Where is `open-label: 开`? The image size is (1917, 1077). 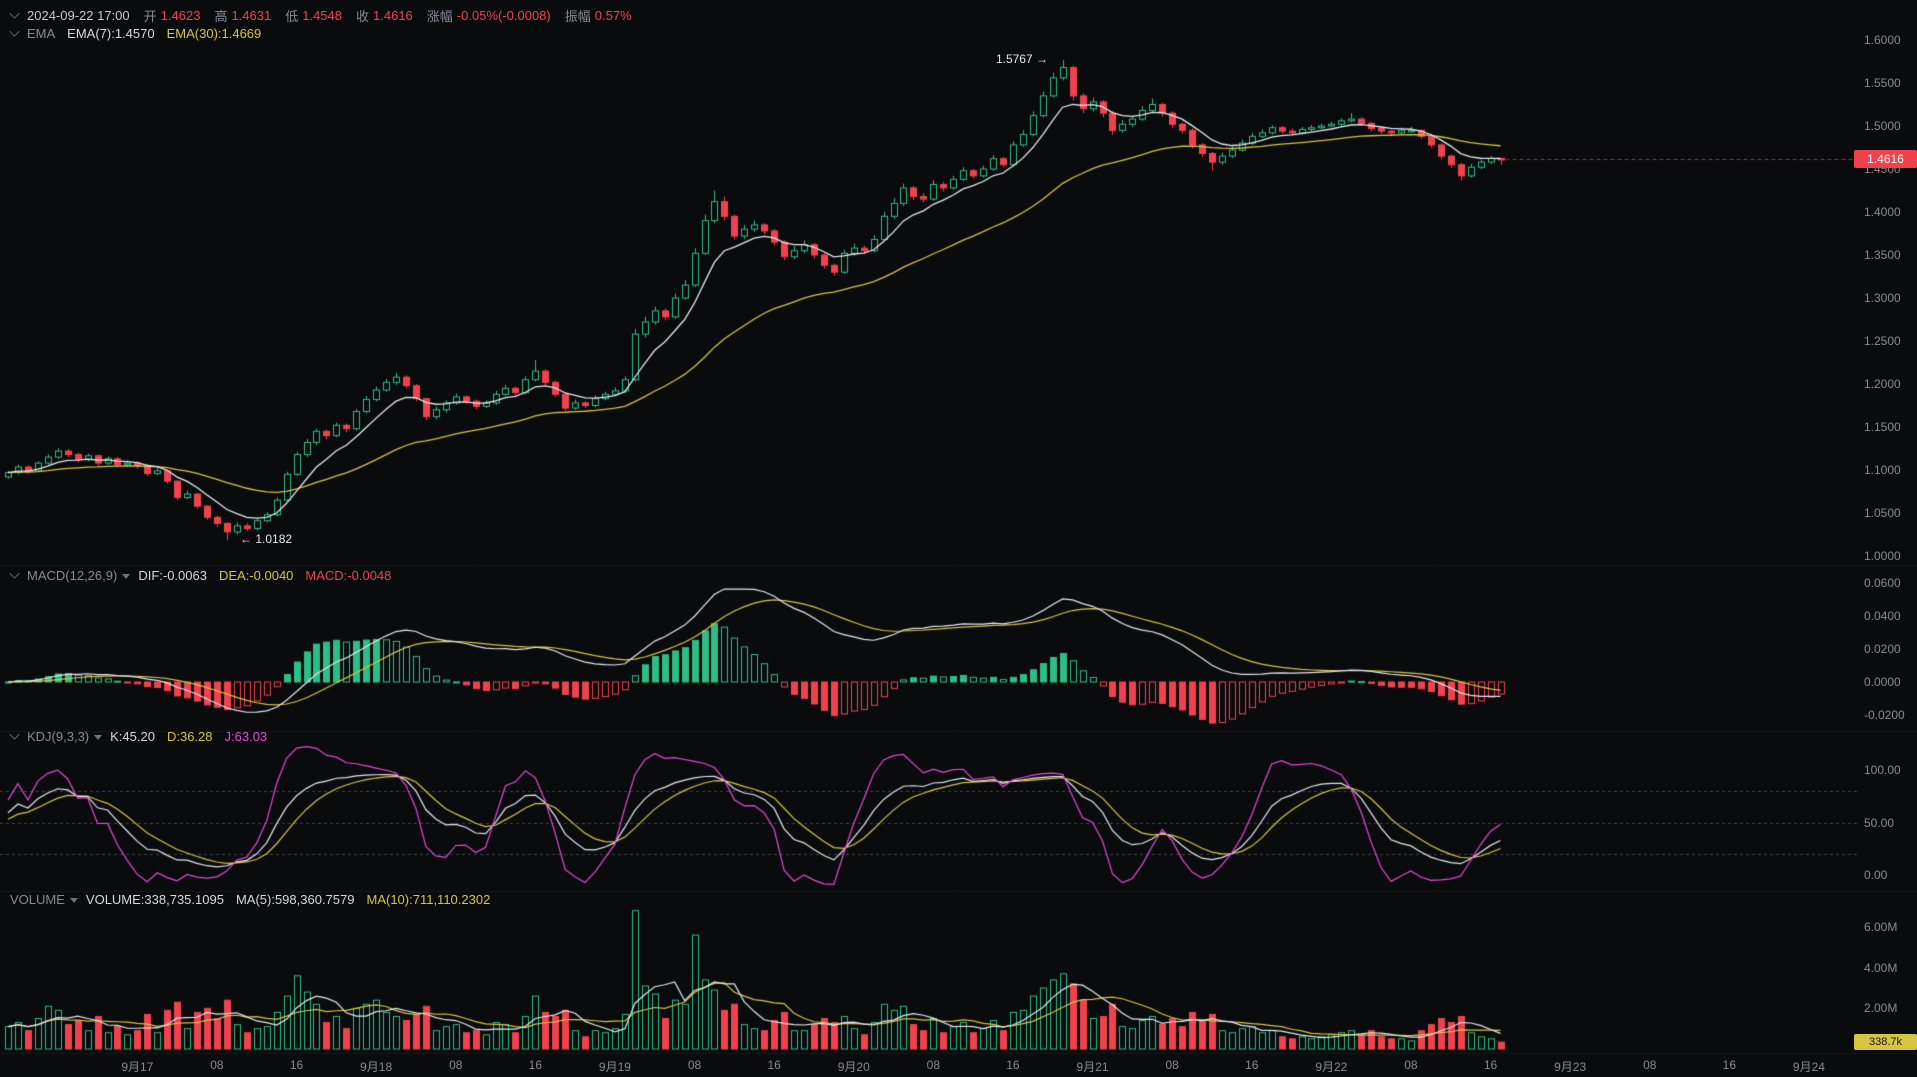
open-label: 开 is located at coordinates (150, 16).